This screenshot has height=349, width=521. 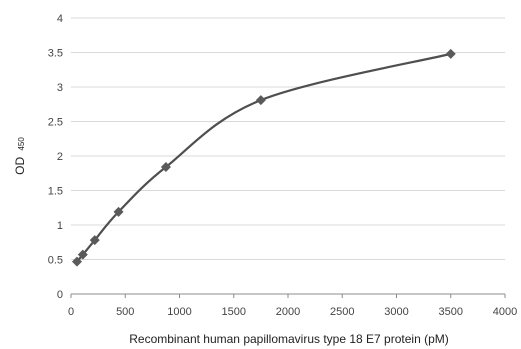 What do you see at coordinates (60, 157) in the screenshot?
I see `y-tick-label: 2` at bounding box center [60, 157].